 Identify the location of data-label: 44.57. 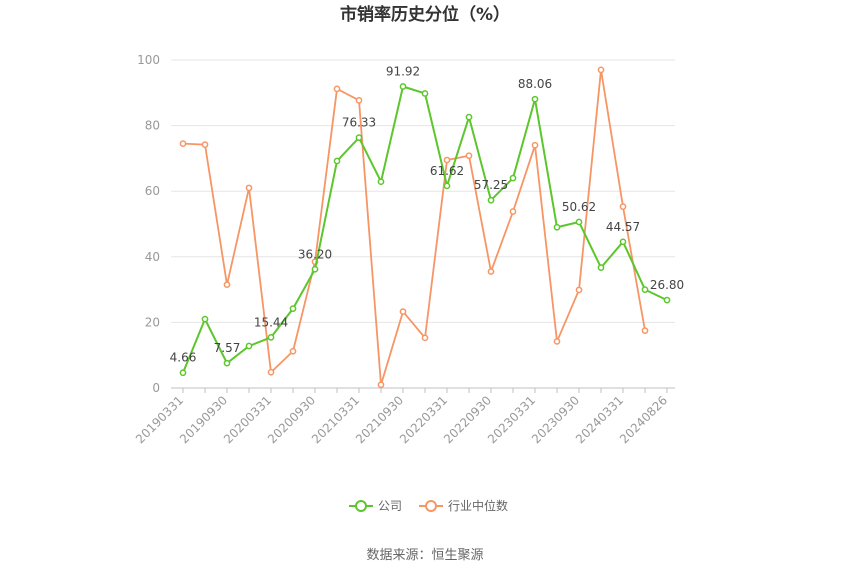
(623, 227).